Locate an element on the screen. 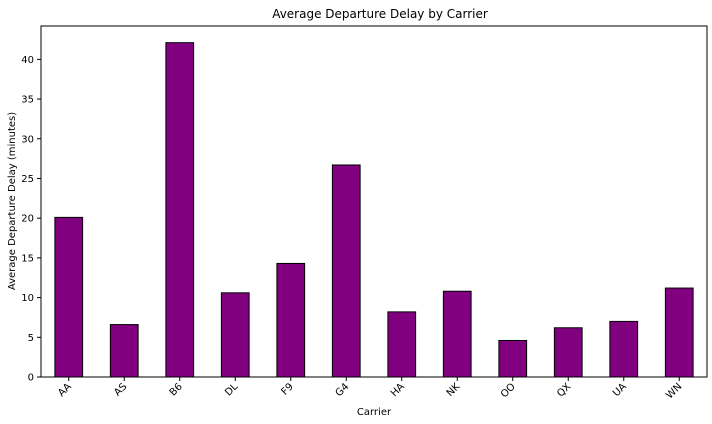 The image size is (712, 424). bar-qx is located at coordinates (568, 352).